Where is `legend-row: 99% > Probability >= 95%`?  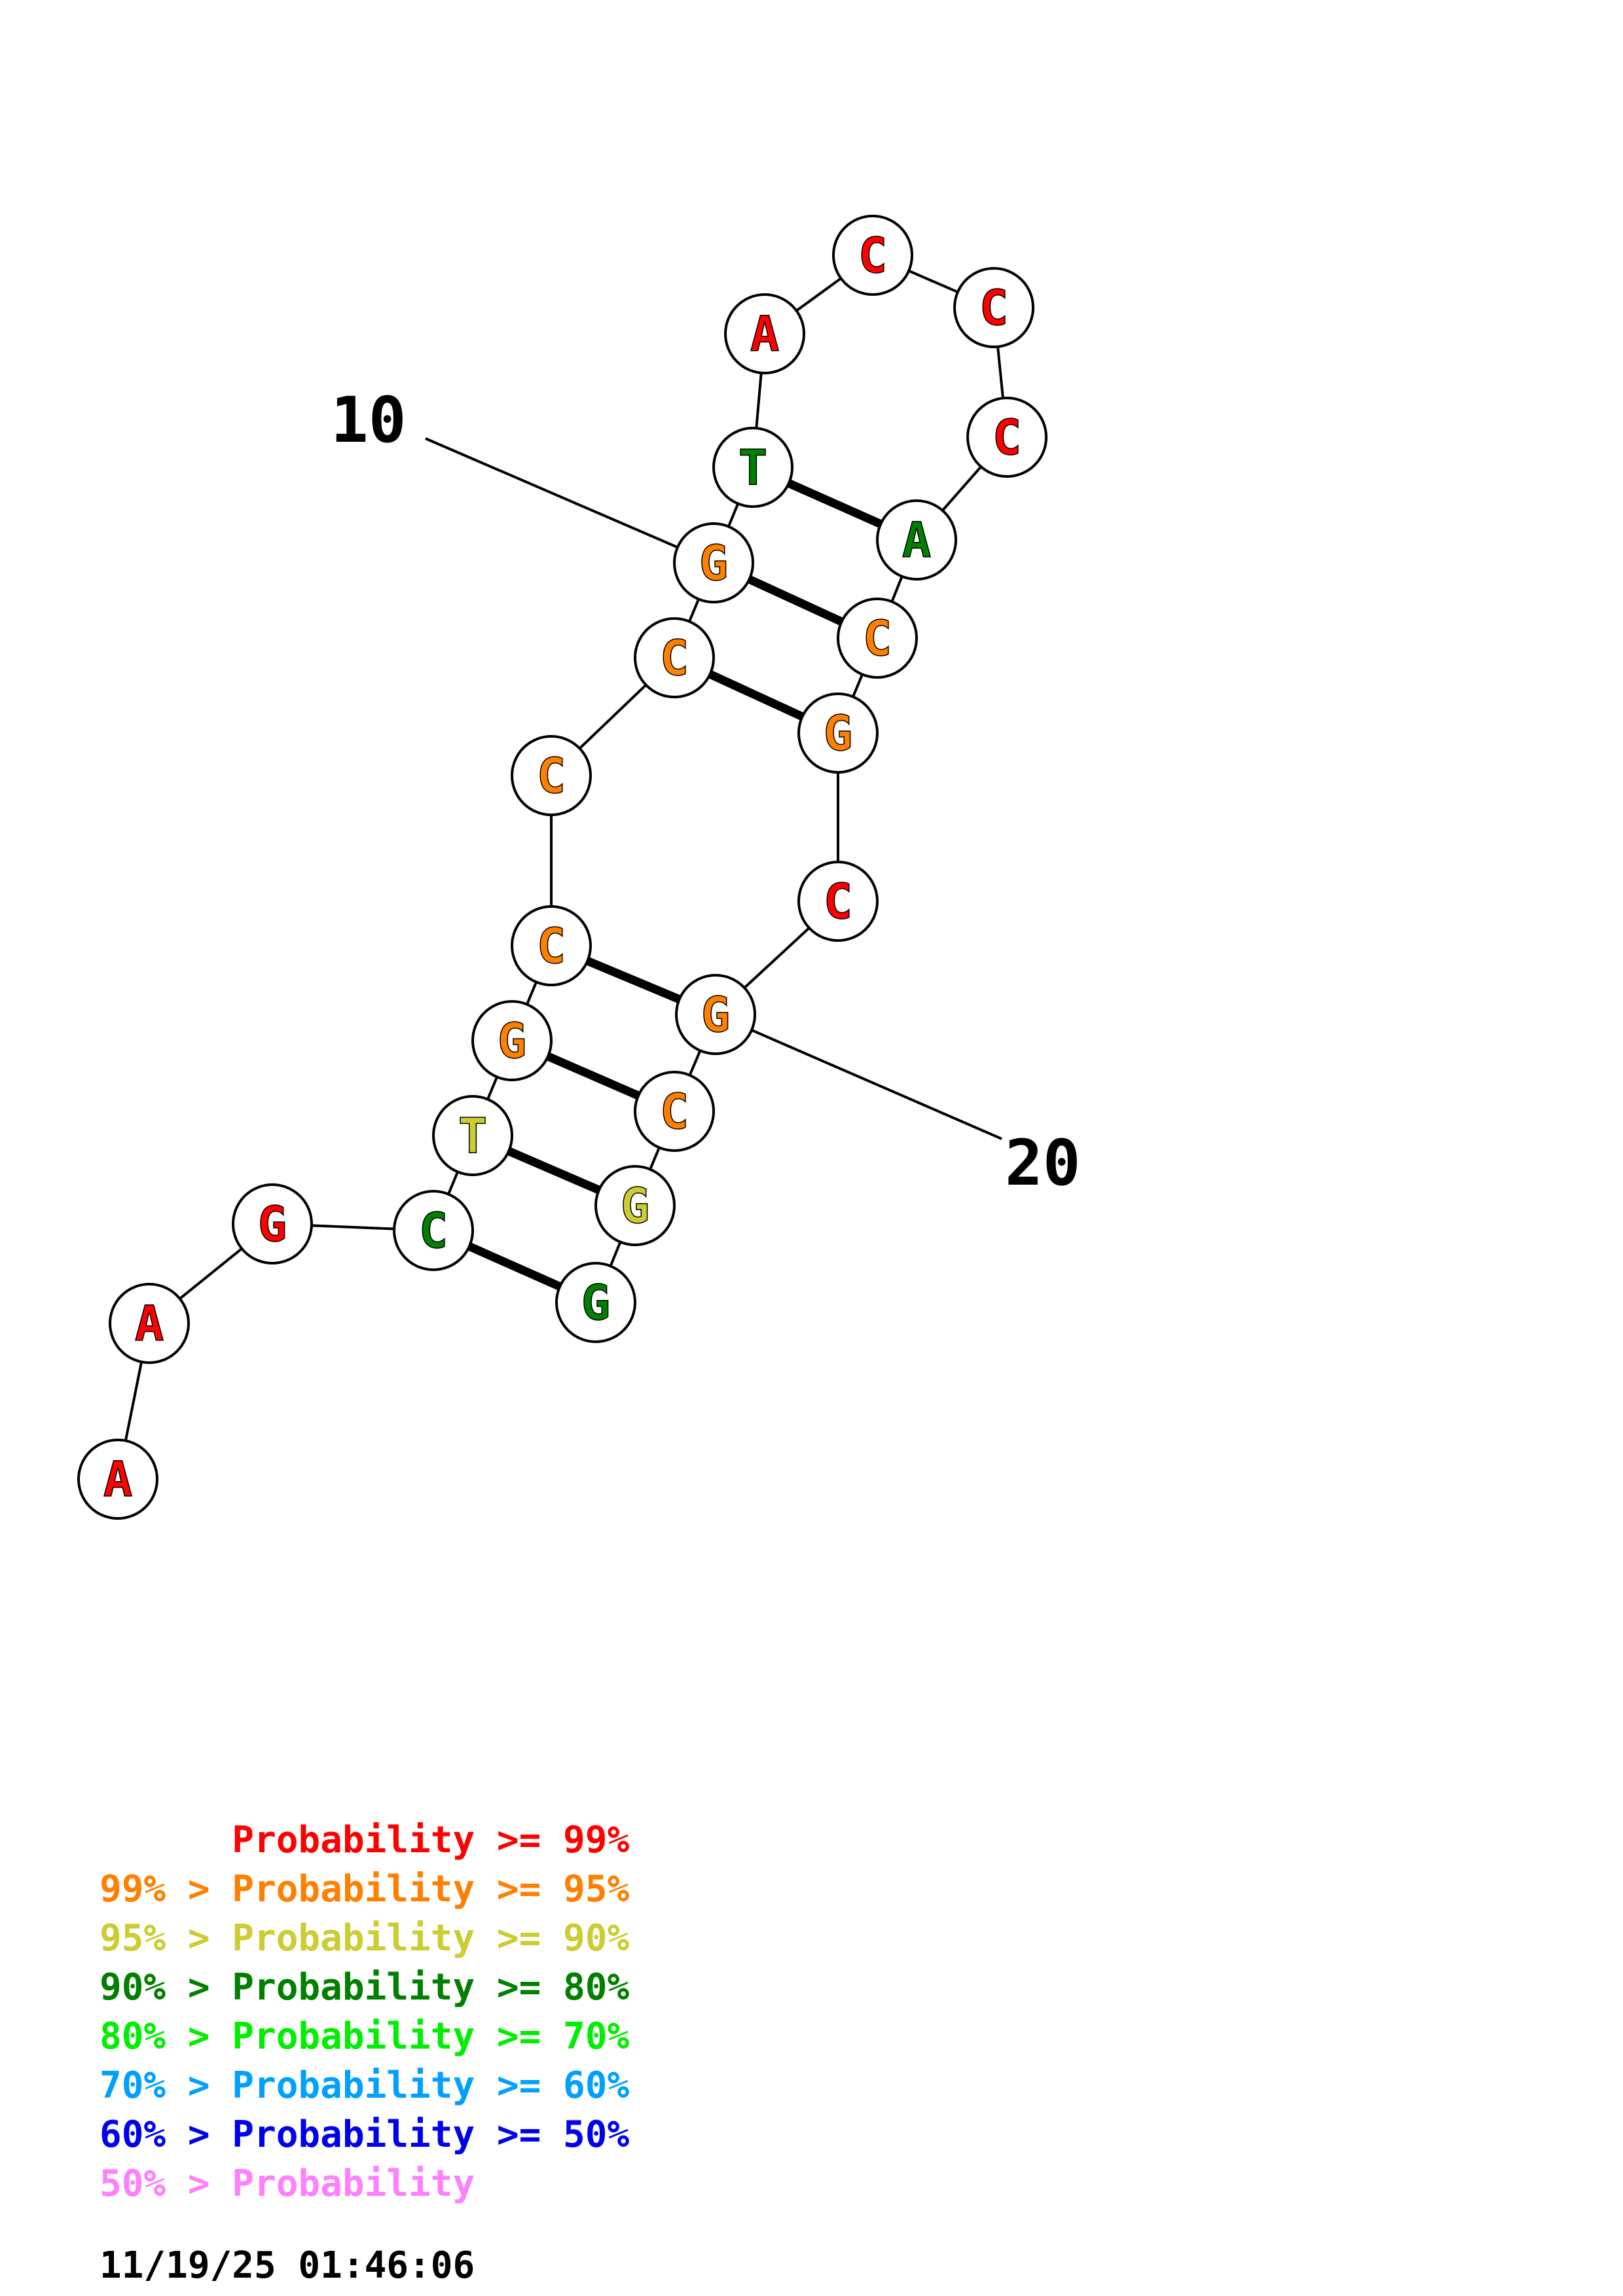
legend-row: 99% > Probability >= 95% is located at coordinates (364, 1889).